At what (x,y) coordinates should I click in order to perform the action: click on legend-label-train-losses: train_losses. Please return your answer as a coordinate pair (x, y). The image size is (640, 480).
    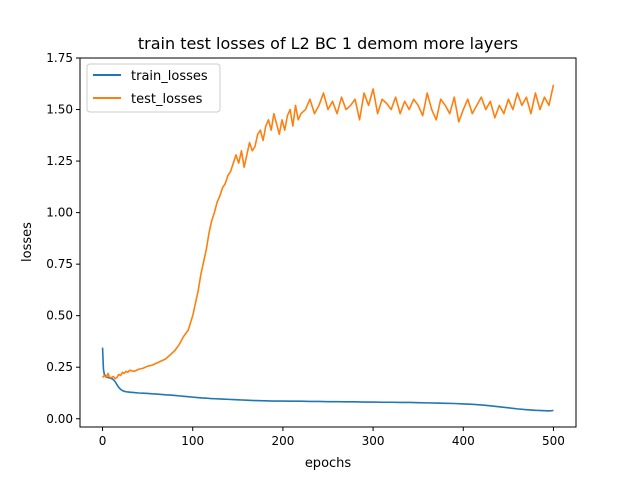
    Looking at the image, I should click on (169, 76).